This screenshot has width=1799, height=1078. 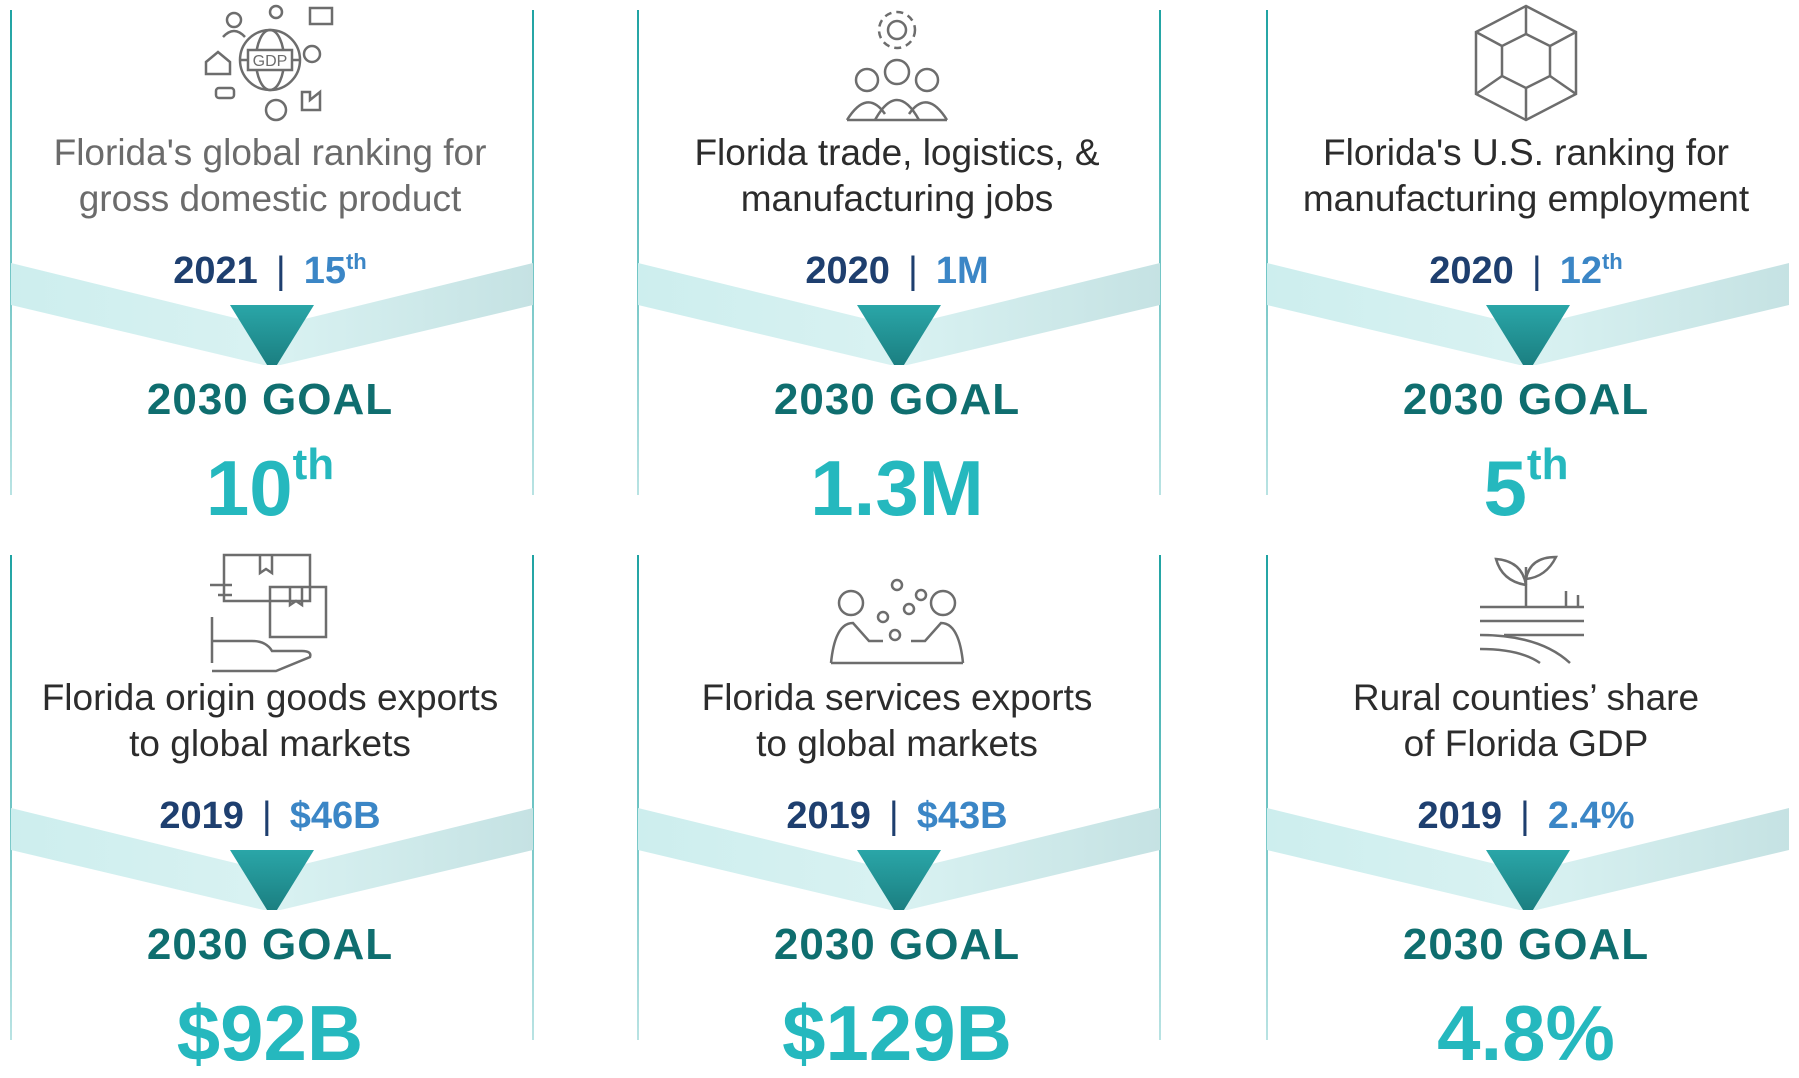 I want to click on goal-value: 5th, so click(x=1526, y=486).